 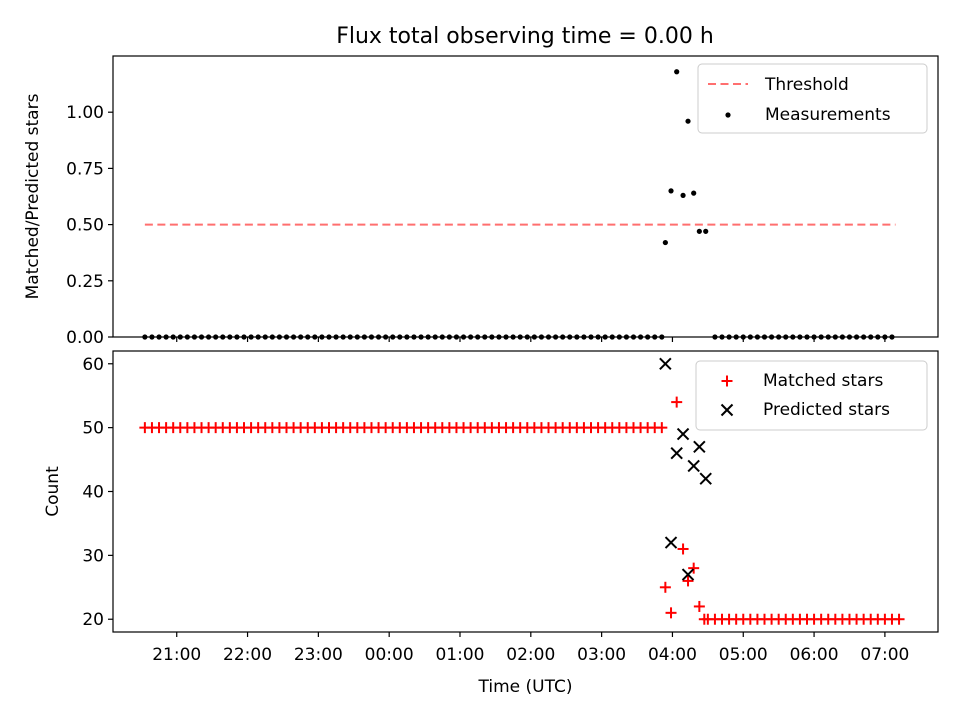 What do you see at coordinates (728, 115) in the screenshot?
I see `legend-measurements-swatch` at bounding box center [728, 115].